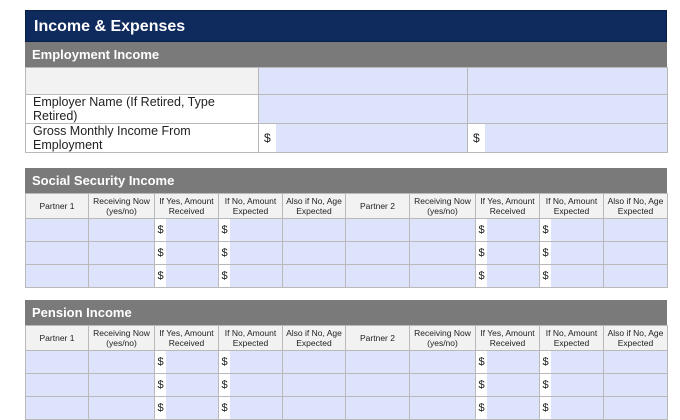 The image size is (680, 420). Describe the element at coordinates (363, 109) in the screenshot. I see `partner1-employer-field` at that location.